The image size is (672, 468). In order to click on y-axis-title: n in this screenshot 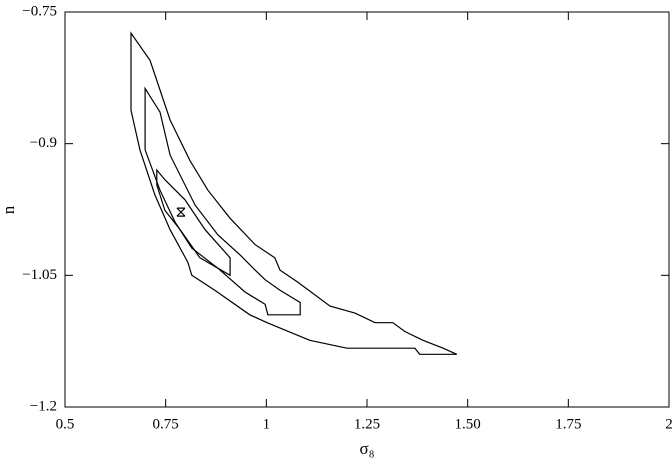, I will do `click(9, 209)`.